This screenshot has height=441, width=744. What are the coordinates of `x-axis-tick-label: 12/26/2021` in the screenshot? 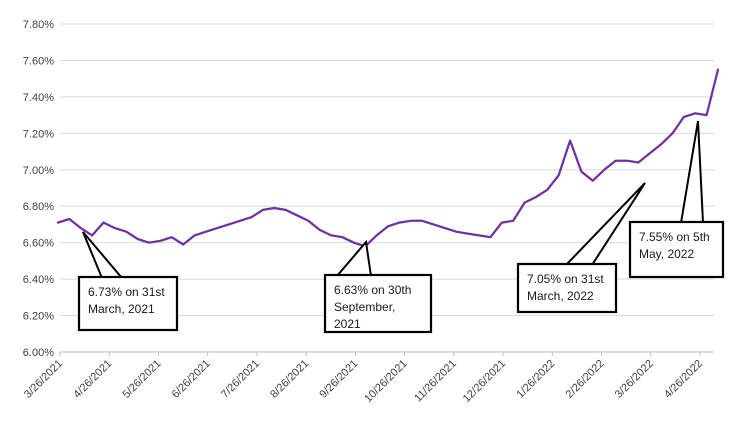 It's located at (484, 381).